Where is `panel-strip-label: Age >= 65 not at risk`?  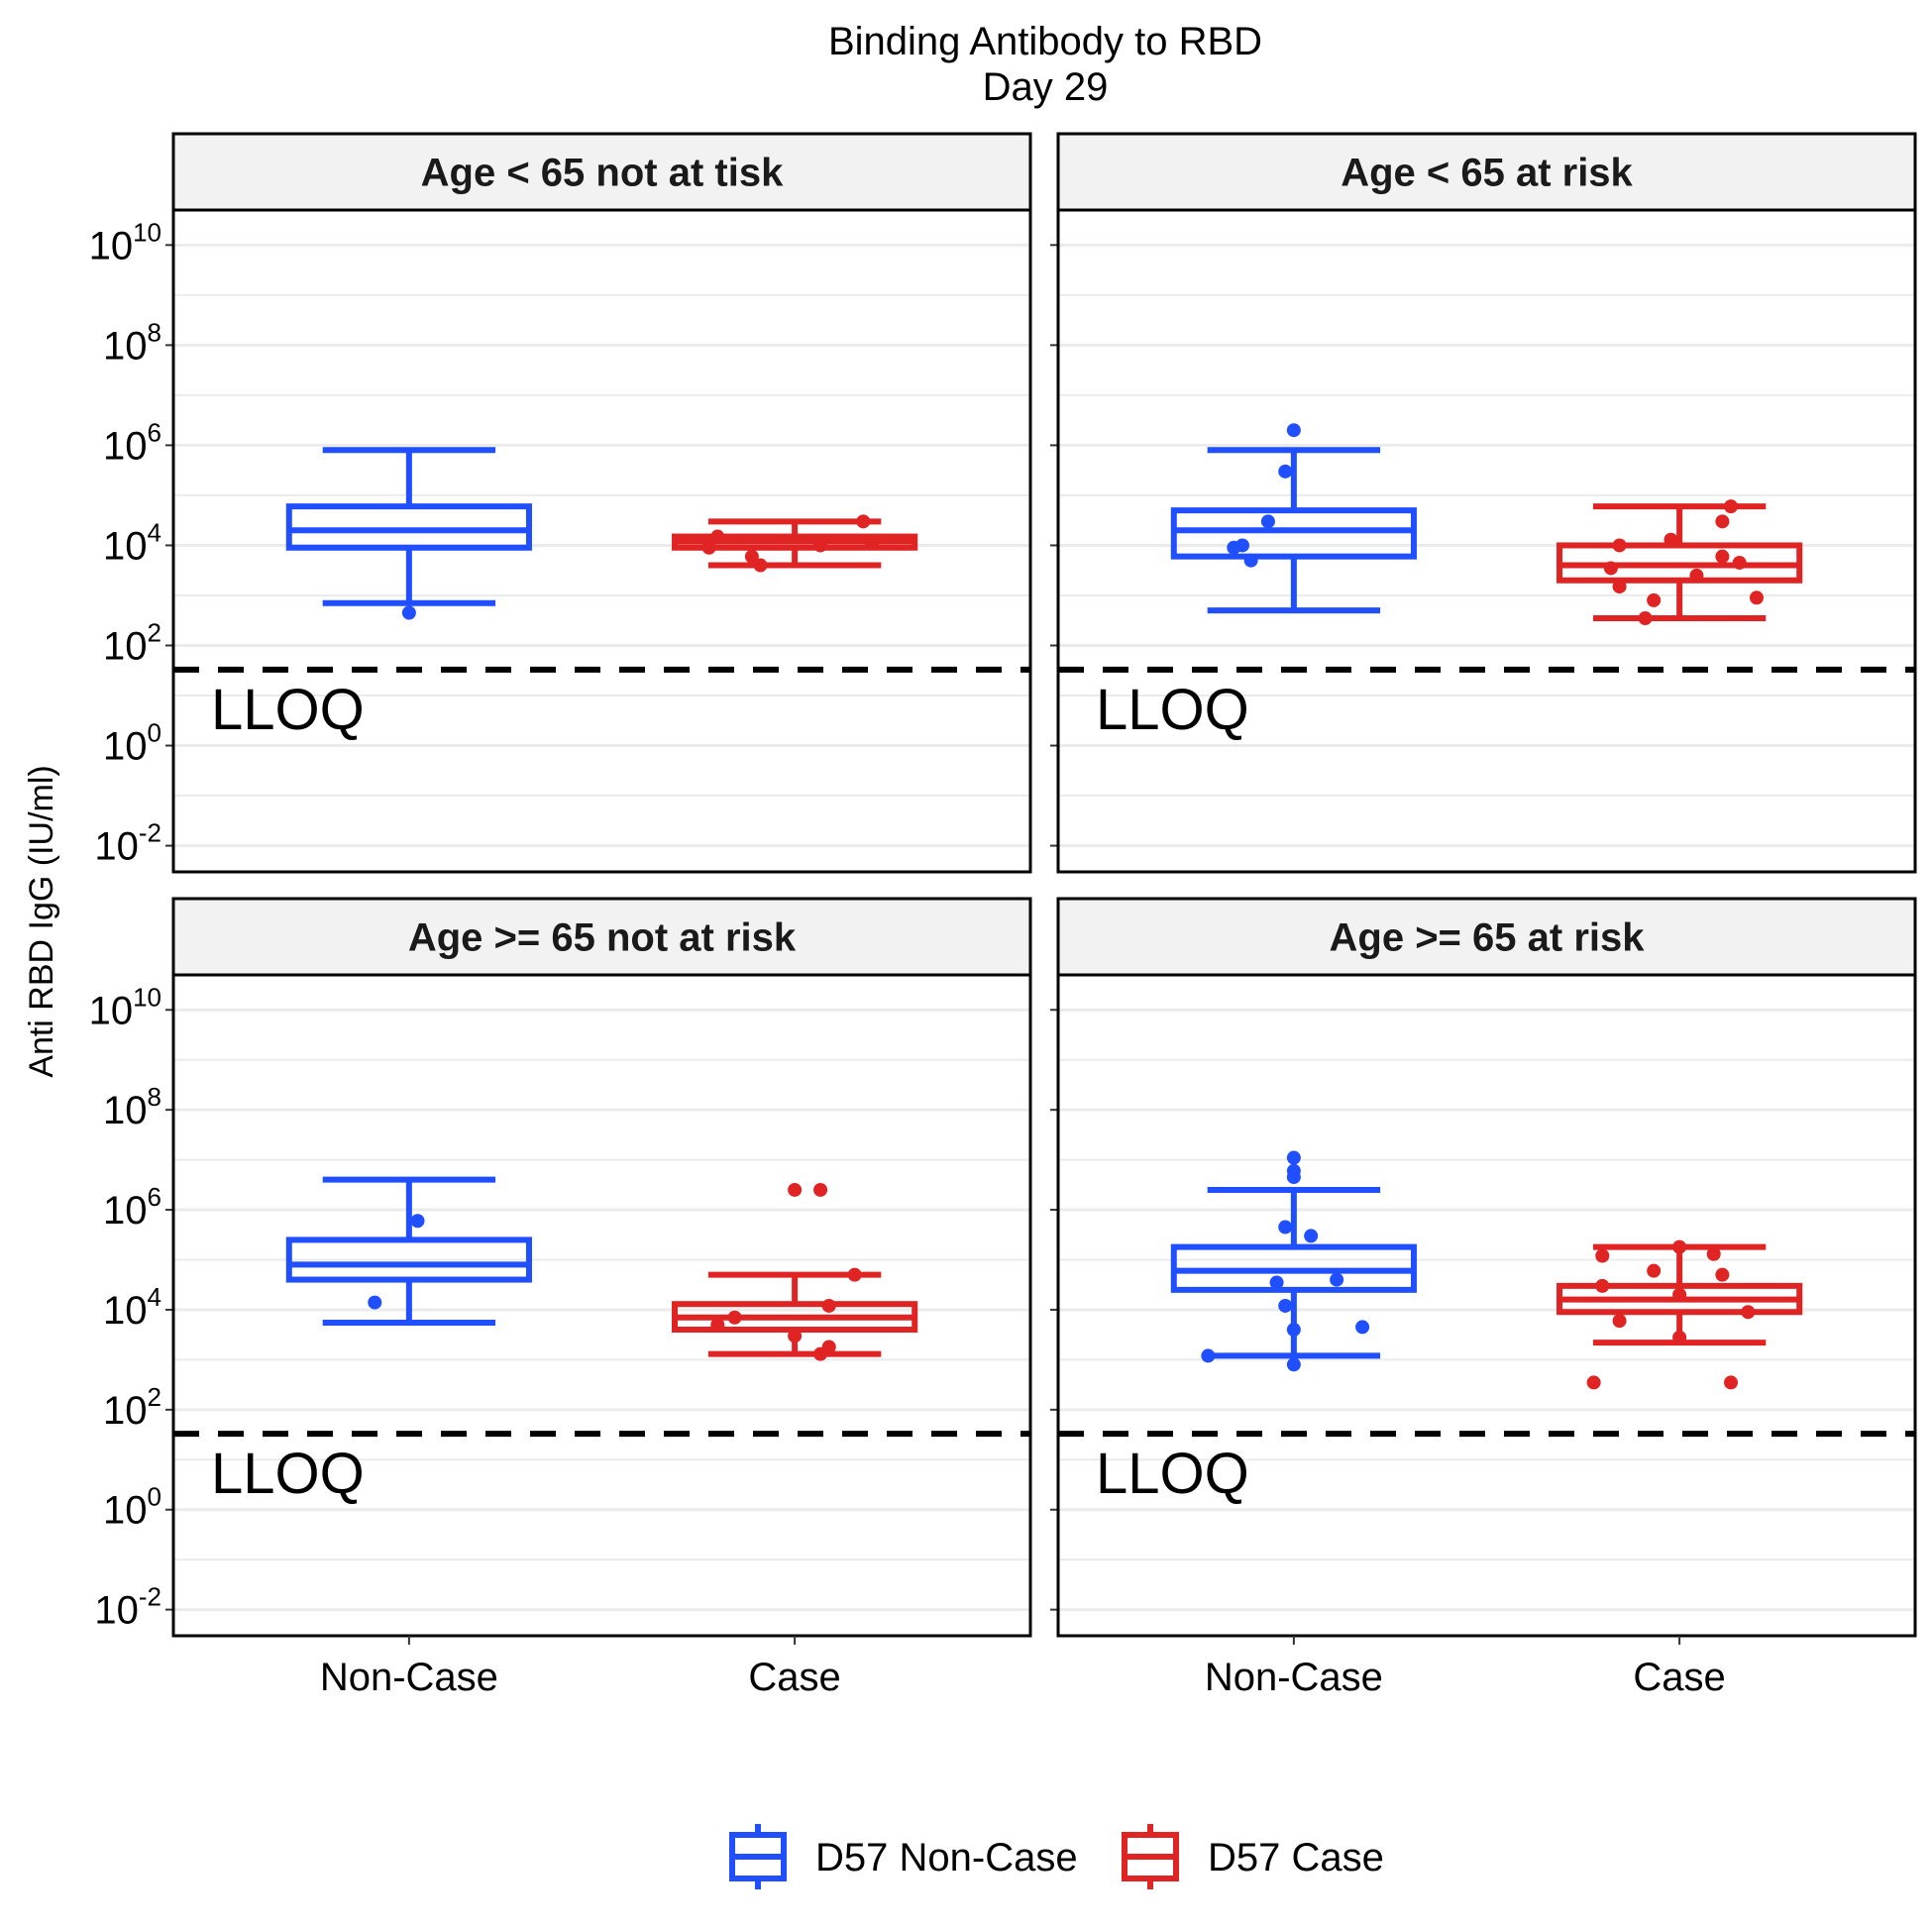 panel-strip-label: Age >= 65 not at risk is located at coordinates (602, 938).